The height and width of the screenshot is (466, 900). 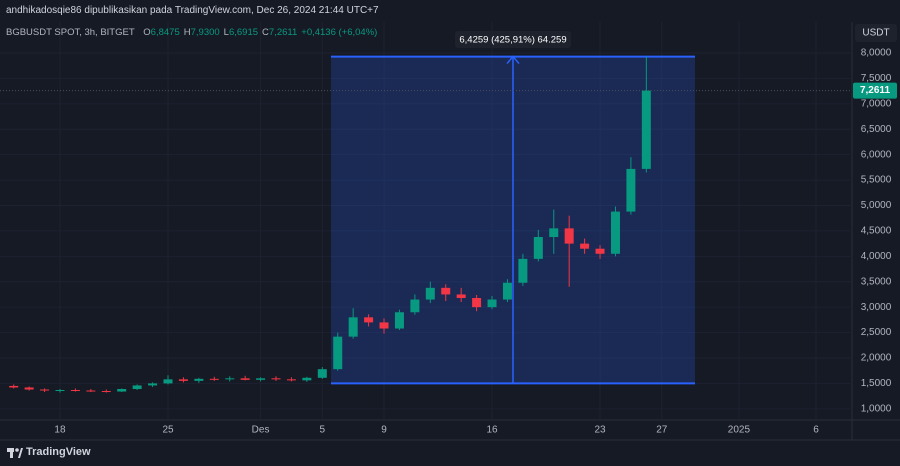 I want to click on legend-key: L, so click(x=226, y=32).